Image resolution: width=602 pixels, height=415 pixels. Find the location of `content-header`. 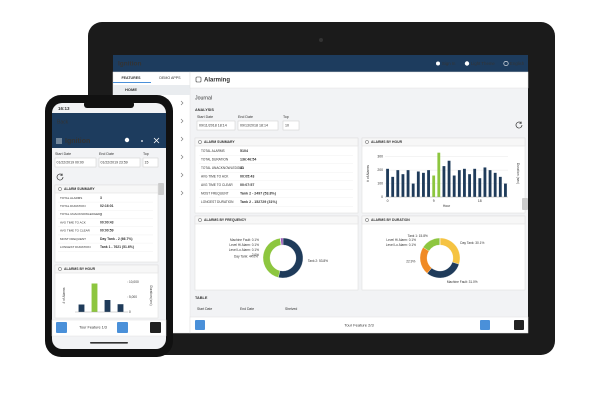

content-header is located at coordinates (359, 80).